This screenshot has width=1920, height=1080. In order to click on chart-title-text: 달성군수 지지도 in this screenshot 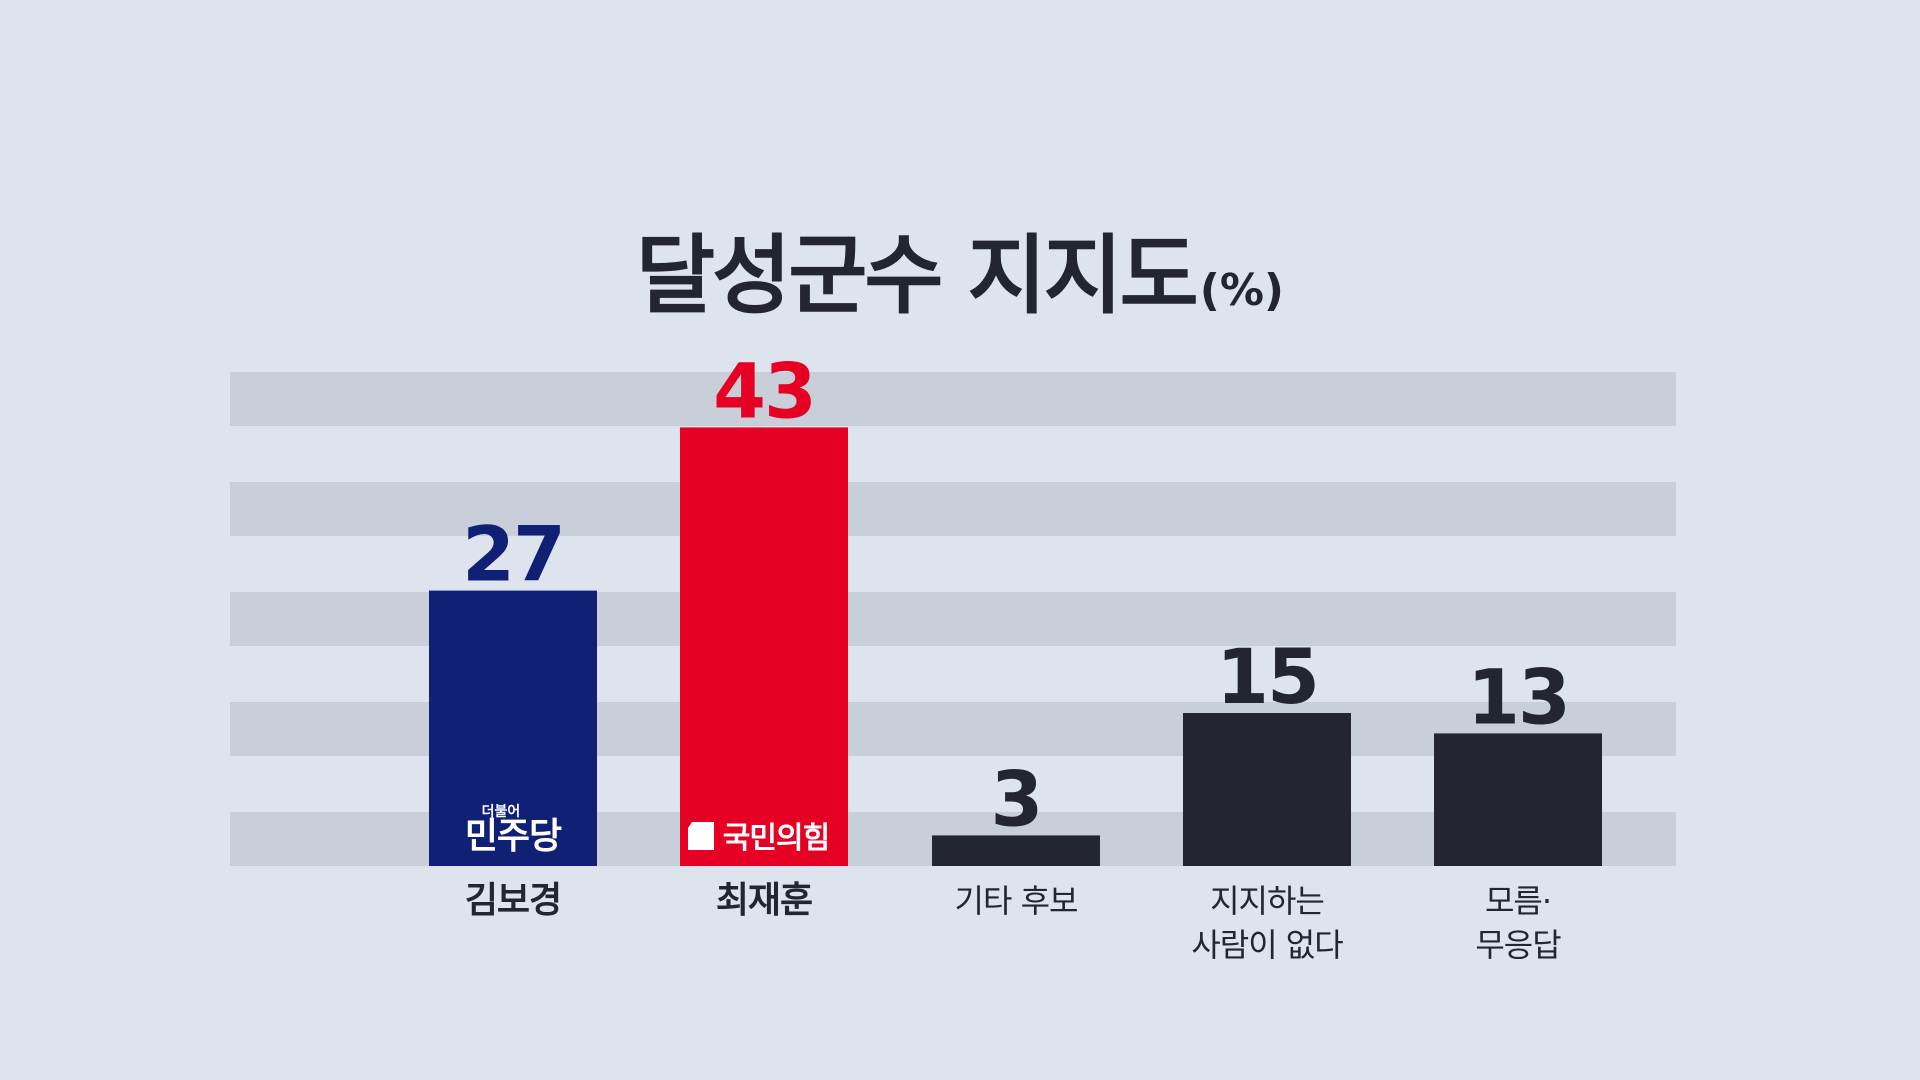, I will do `click(917, 276)`.